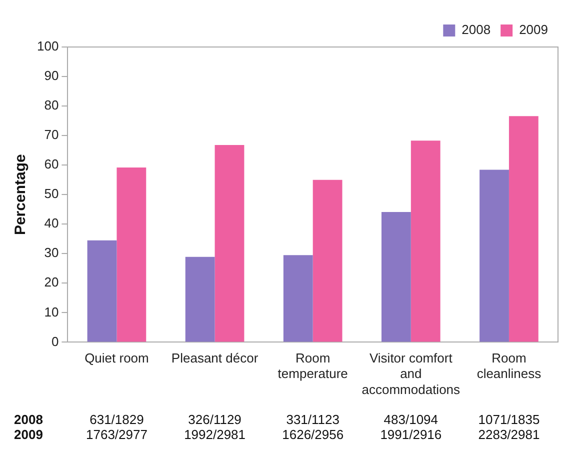 This screenshot has height=449, width=572. Describe the element at coordinates (313, 366) in the screenshot. I see `x-tick-label: Room temperature` at that location.